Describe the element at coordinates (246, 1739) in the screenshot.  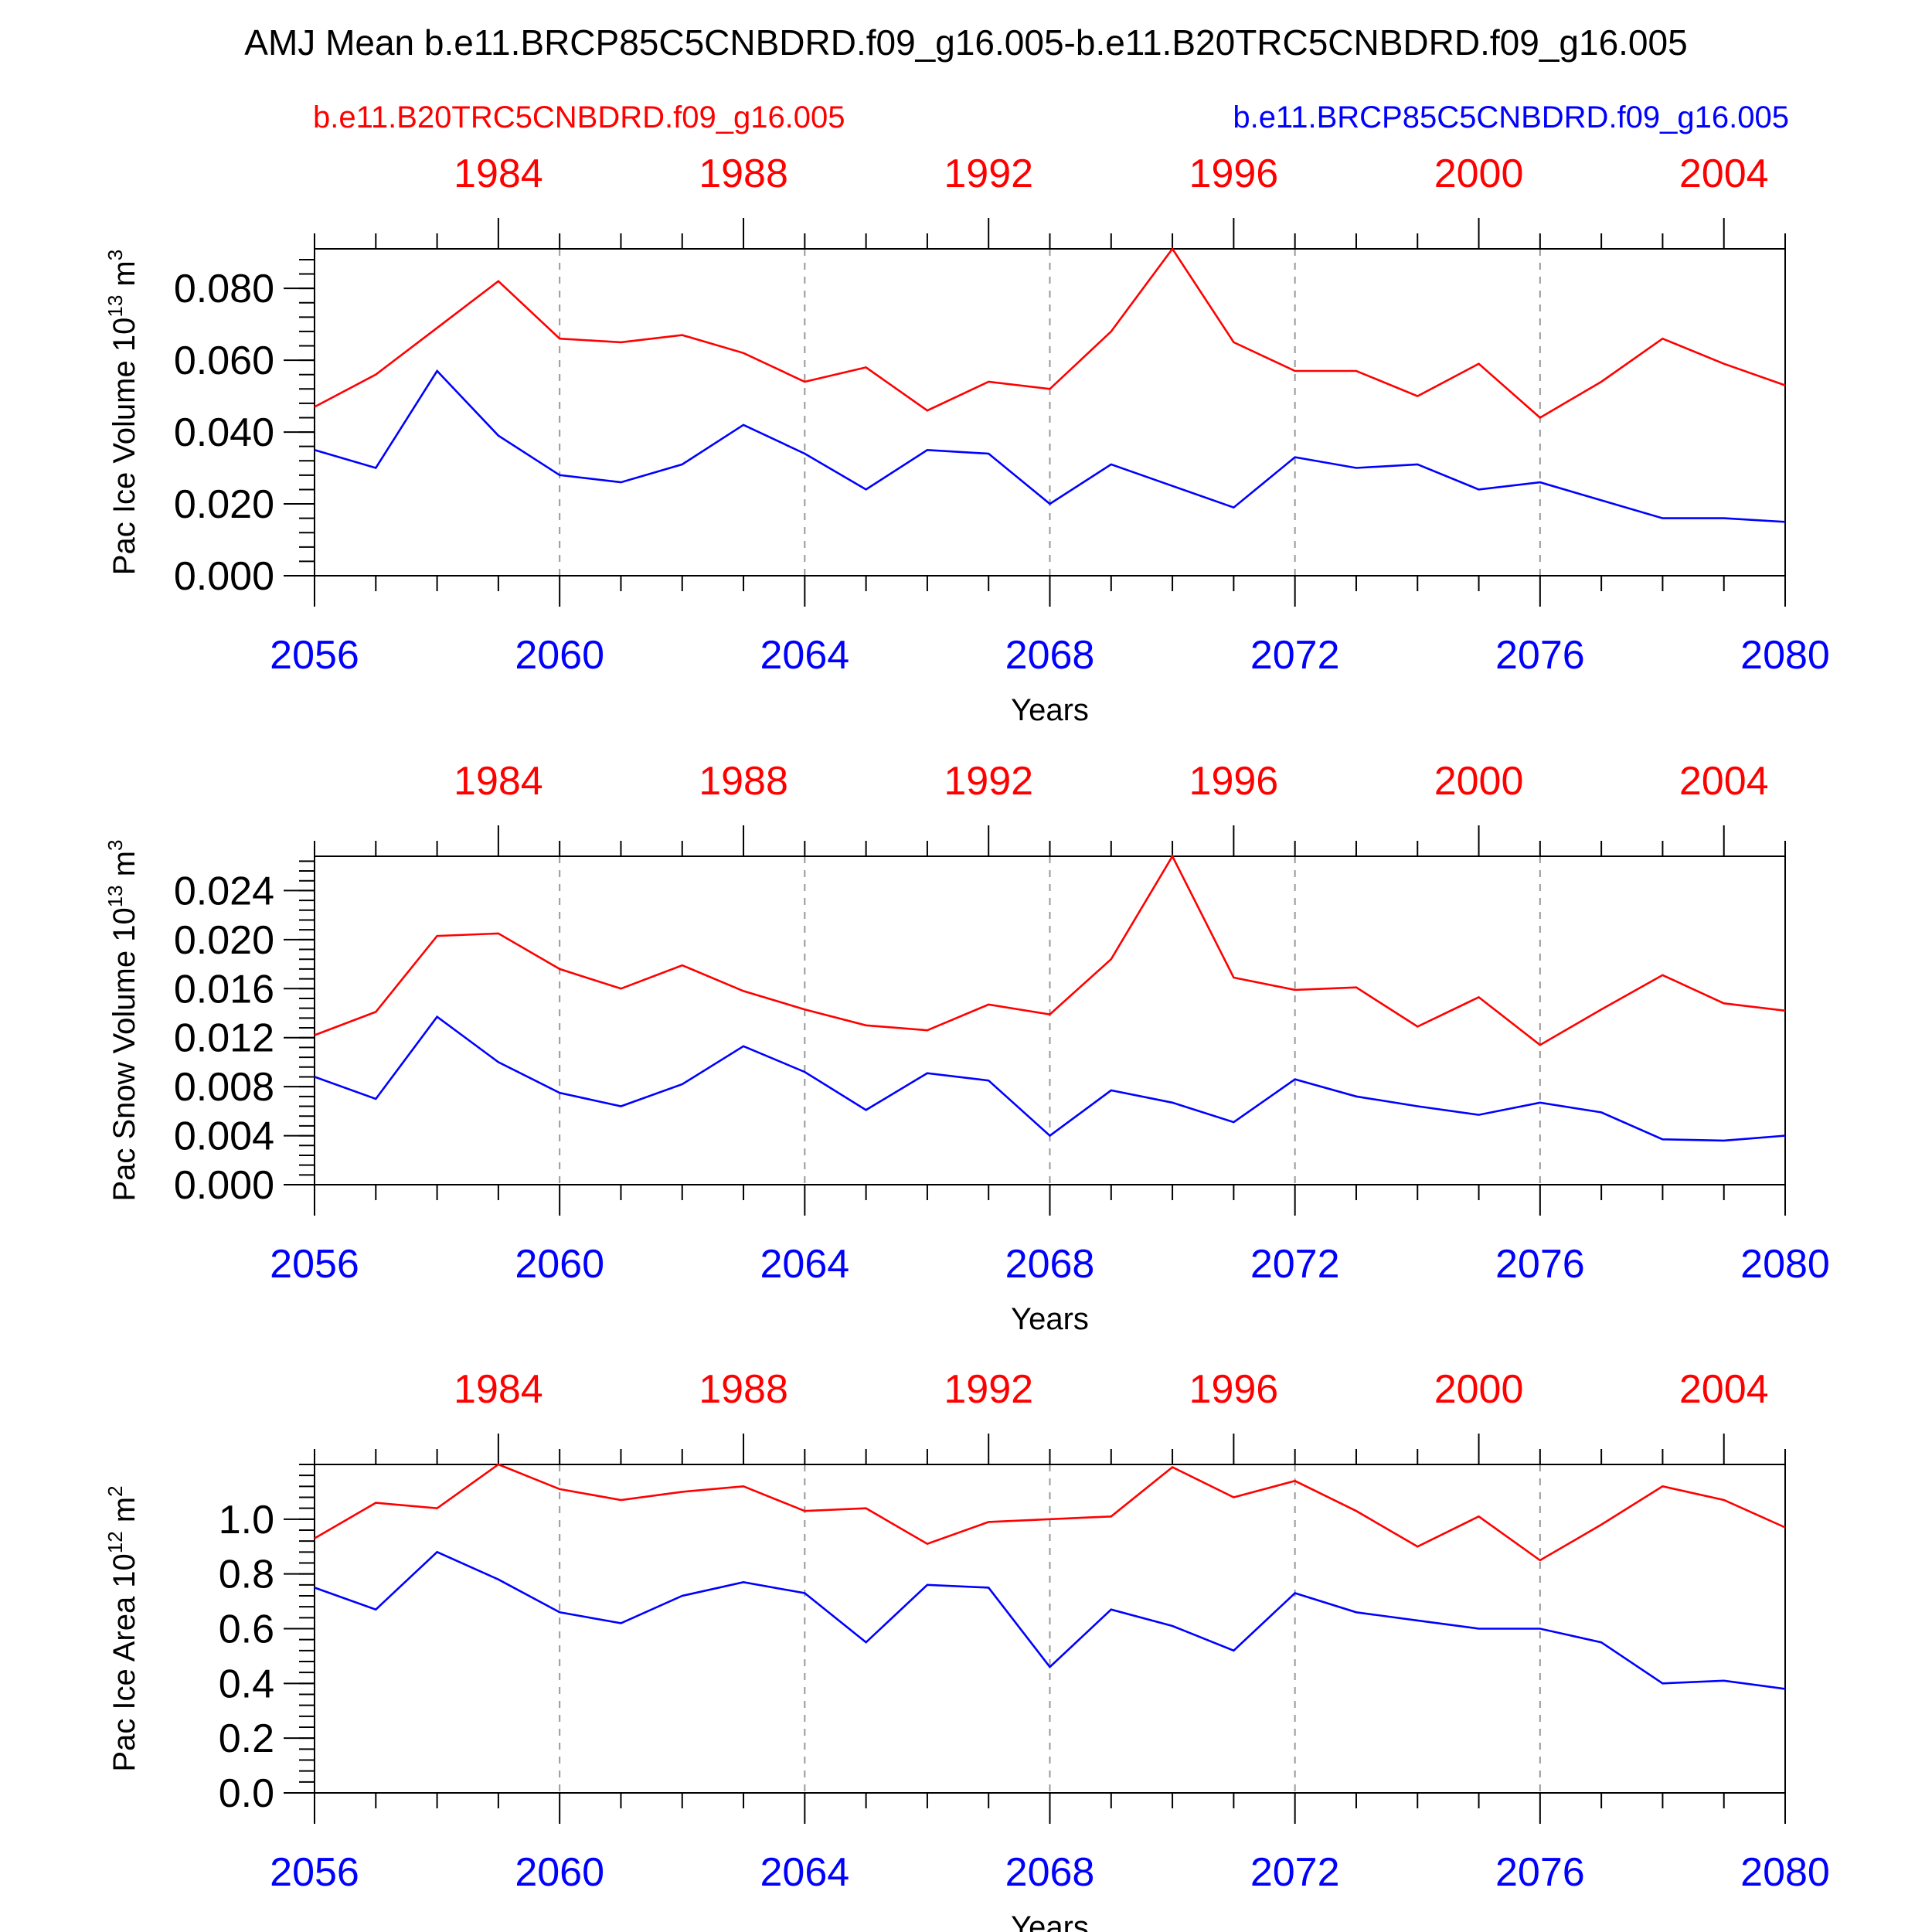
I see `y-tick-label: 0.2` at that location.